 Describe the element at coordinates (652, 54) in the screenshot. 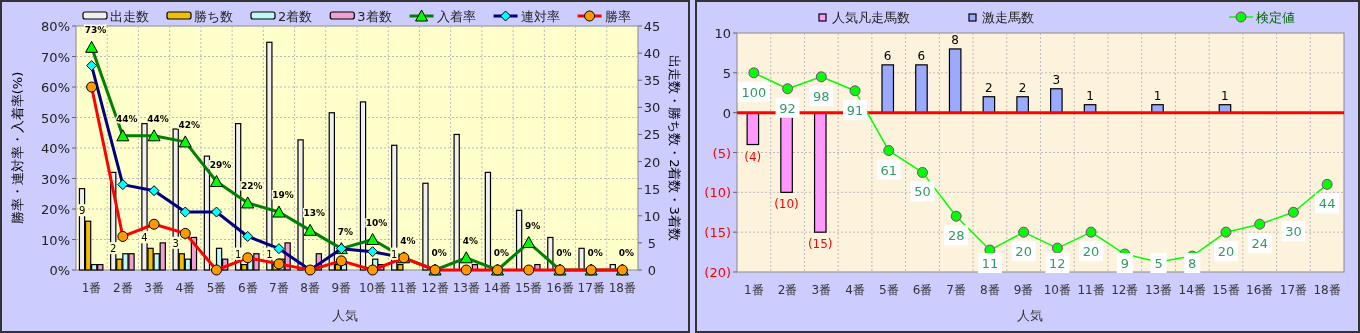

I see `y2-tick-label: 40` at that location.